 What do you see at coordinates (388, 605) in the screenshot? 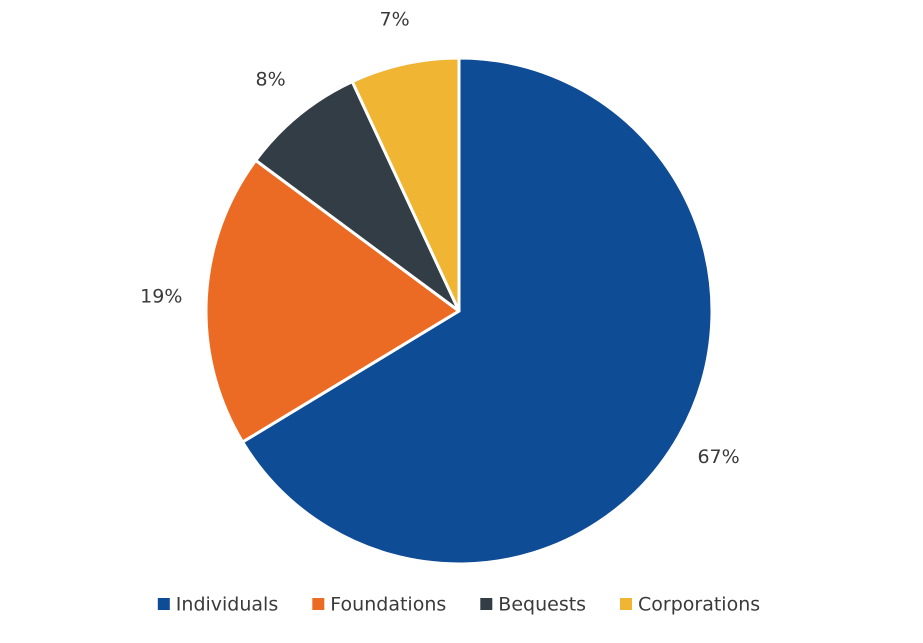
I see `legend-label-foundations: Foundations` at bounding box center [388, 605].